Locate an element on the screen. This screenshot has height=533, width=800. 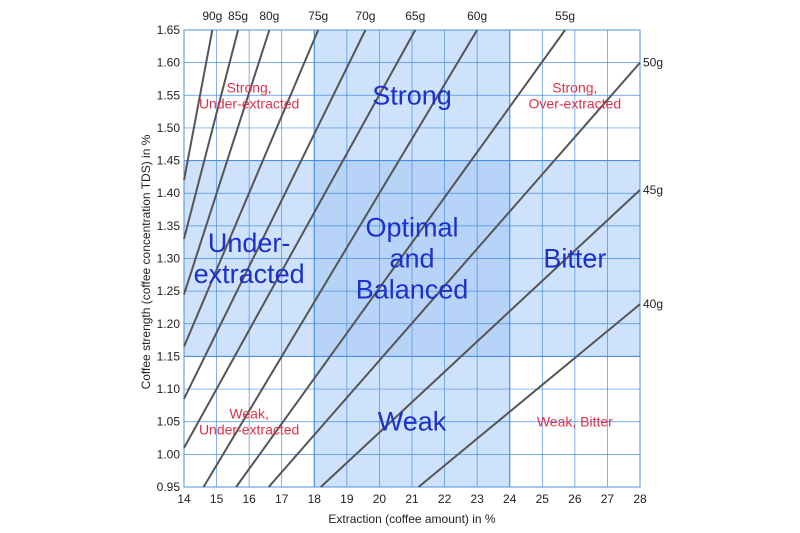
zone-label-text: Balanced is located at coordinates (412, 290).